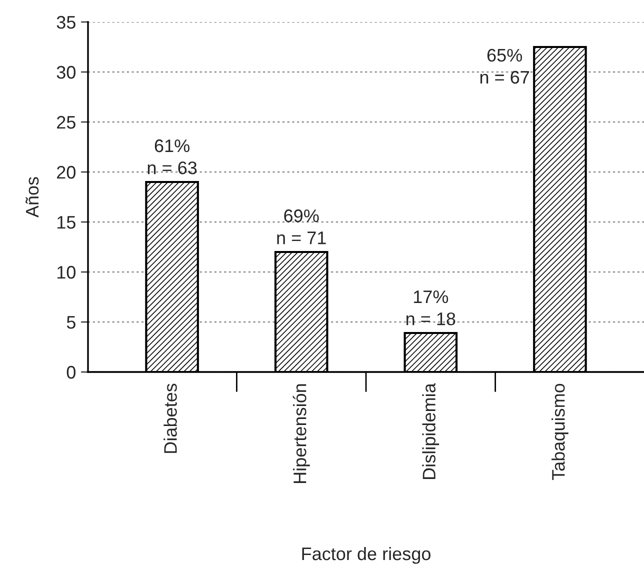 The width and height of the screenshot is (644, 580). Describe the element at coordinates (560, 432) in the screenshot. I see `x-tick-label: Tabaquismo` at that location.